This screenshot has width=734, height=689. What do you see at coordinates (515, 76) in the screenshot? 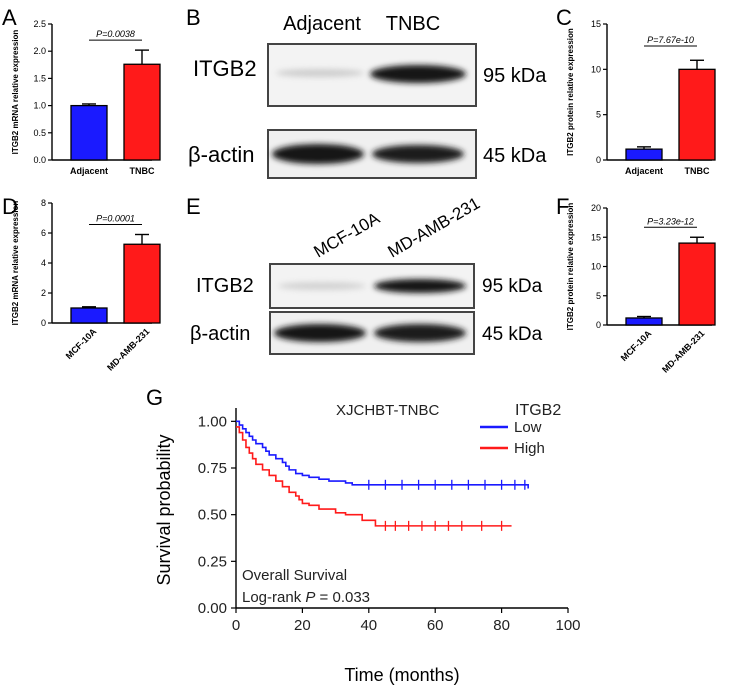
I see `blot-b-row-1-size: 95 kDa` at bounding box center [515, 76].